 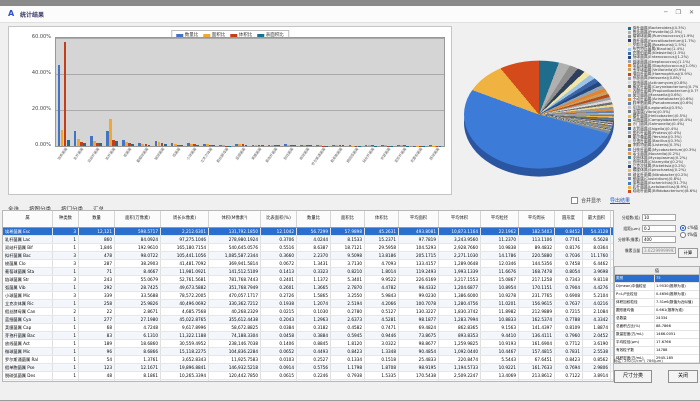 What do you see at coordinates (574, 200) in the screenshot?
I see `merge-checkbox` at bounding box center [574, 200].